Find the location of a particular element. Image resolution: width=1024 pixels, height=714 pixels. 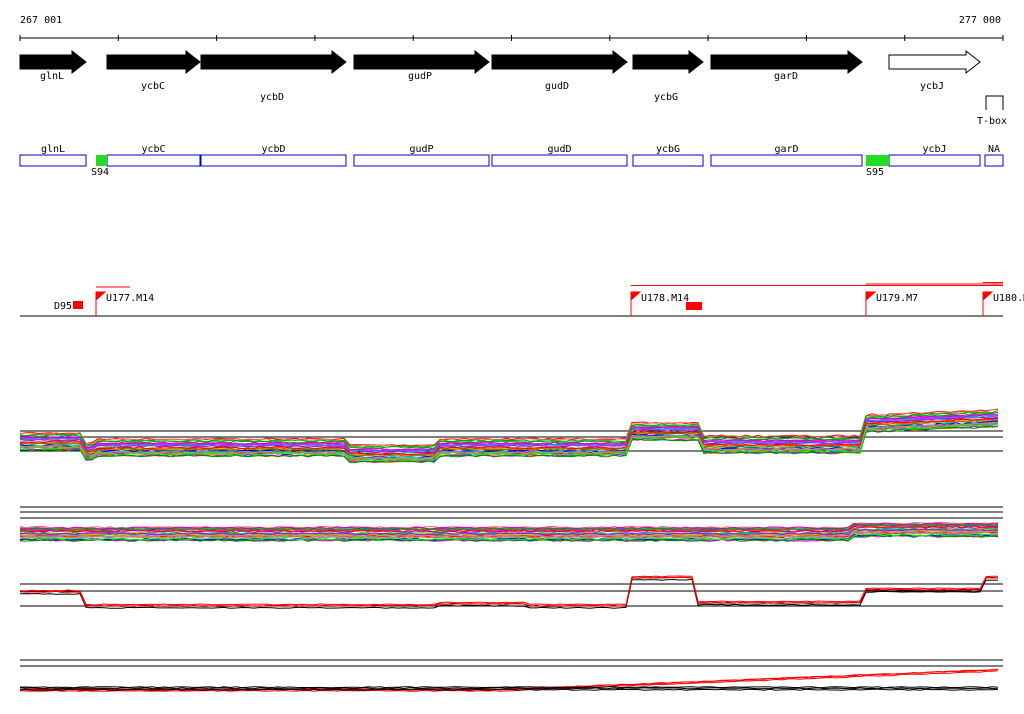

gene-label: ycbD is located at coordinates (272, 97).